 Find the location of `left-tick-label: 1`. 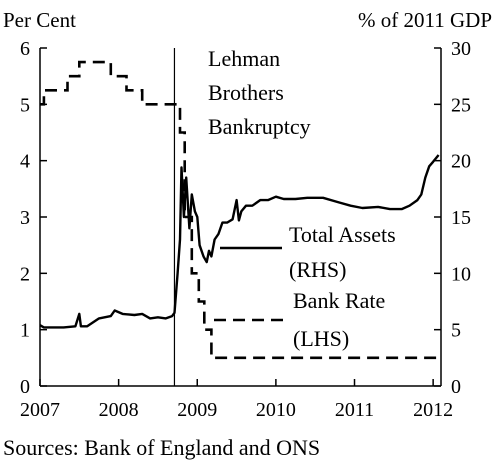

left-tick-label: 1 is located at coordinates (25, 331).